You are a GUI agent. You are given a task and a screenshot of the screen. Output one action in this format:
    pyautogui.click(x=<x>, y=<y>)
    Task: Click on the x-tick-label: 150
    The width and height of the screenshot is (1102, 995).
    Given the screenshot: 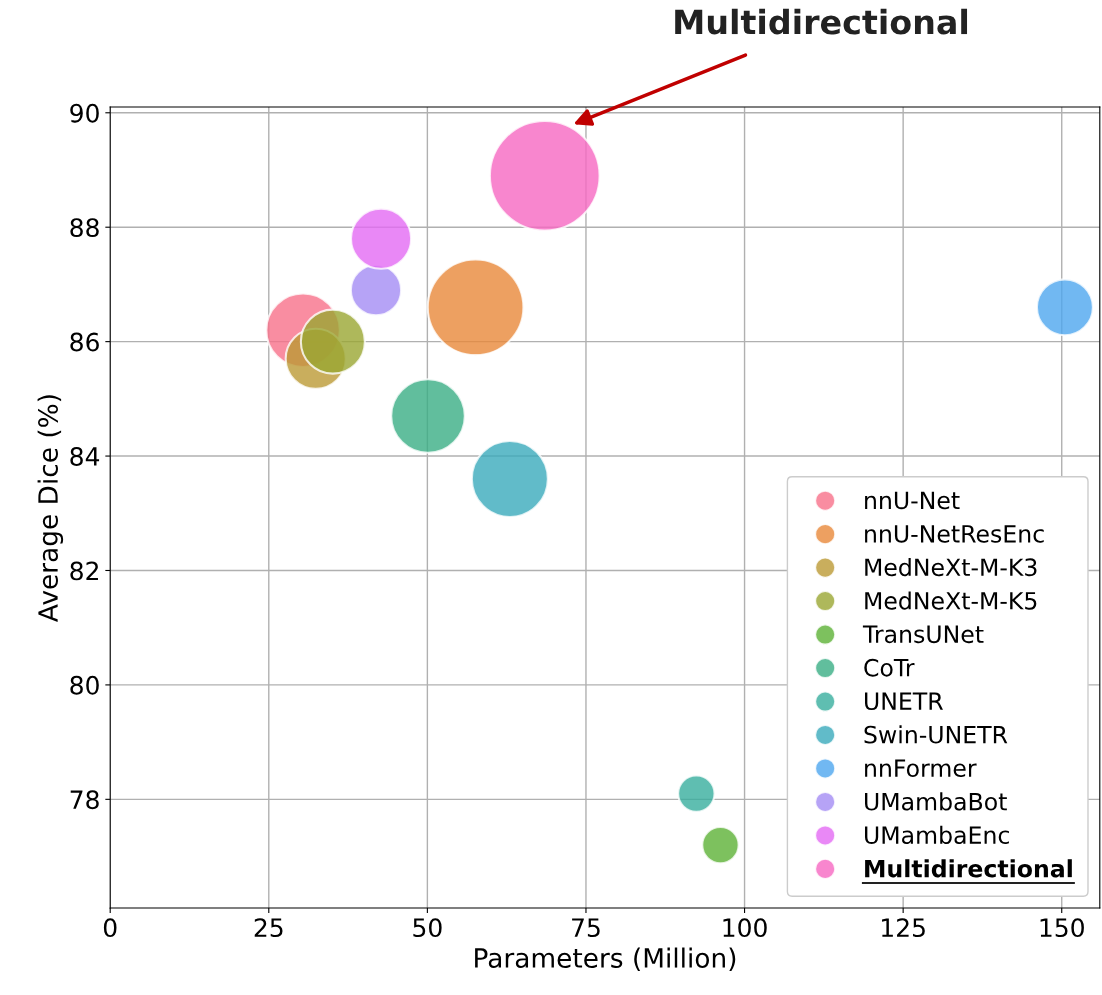 What is the action you would take?
    pyautogui.click(x=1062, y=928)
    